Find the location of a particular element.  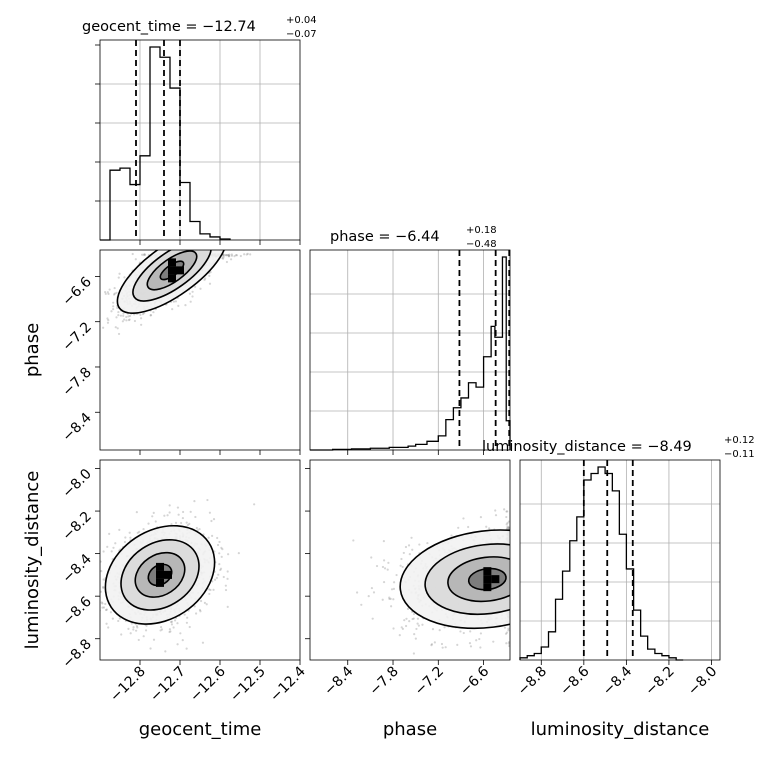

x-tick-label: −12.4 is located at coordinates (288, 684).